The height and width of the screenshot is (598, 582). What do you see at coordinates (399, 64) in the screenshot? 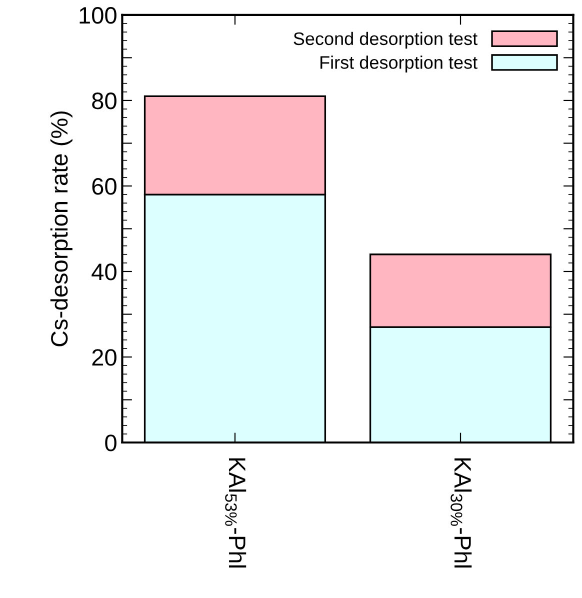
I see `legend-label: First desorption test` at bounding box center [399, 64].